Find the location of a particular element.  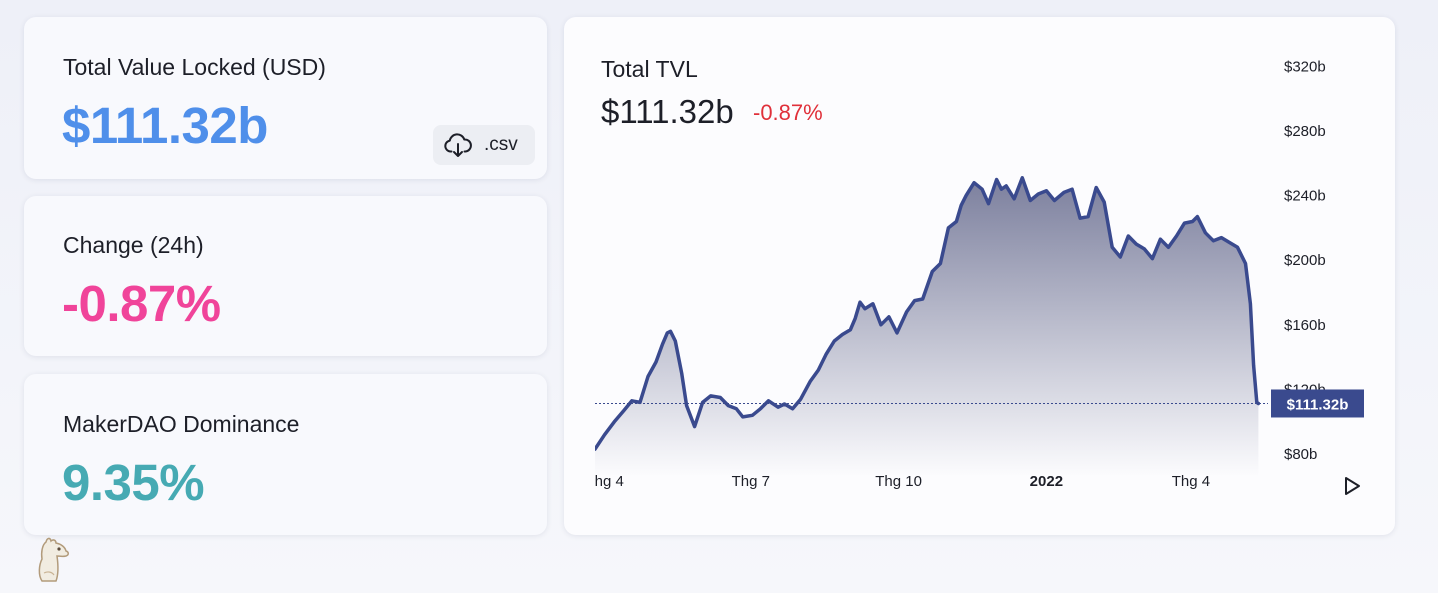

x-tick-label: Thg 7 is located at coordinates (751, 481).